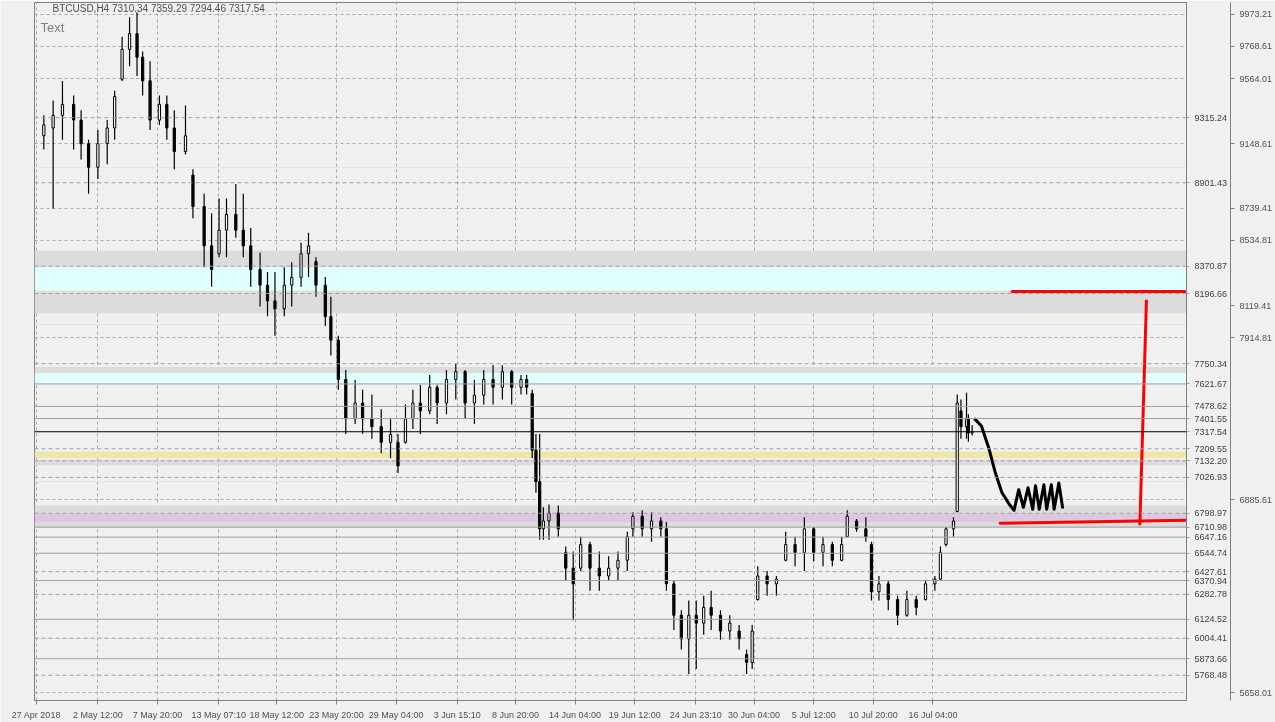 The width and height of the screenshot is (1275, 722). I want to click on ref-line-label: 7478.62, so click(1211, 406).